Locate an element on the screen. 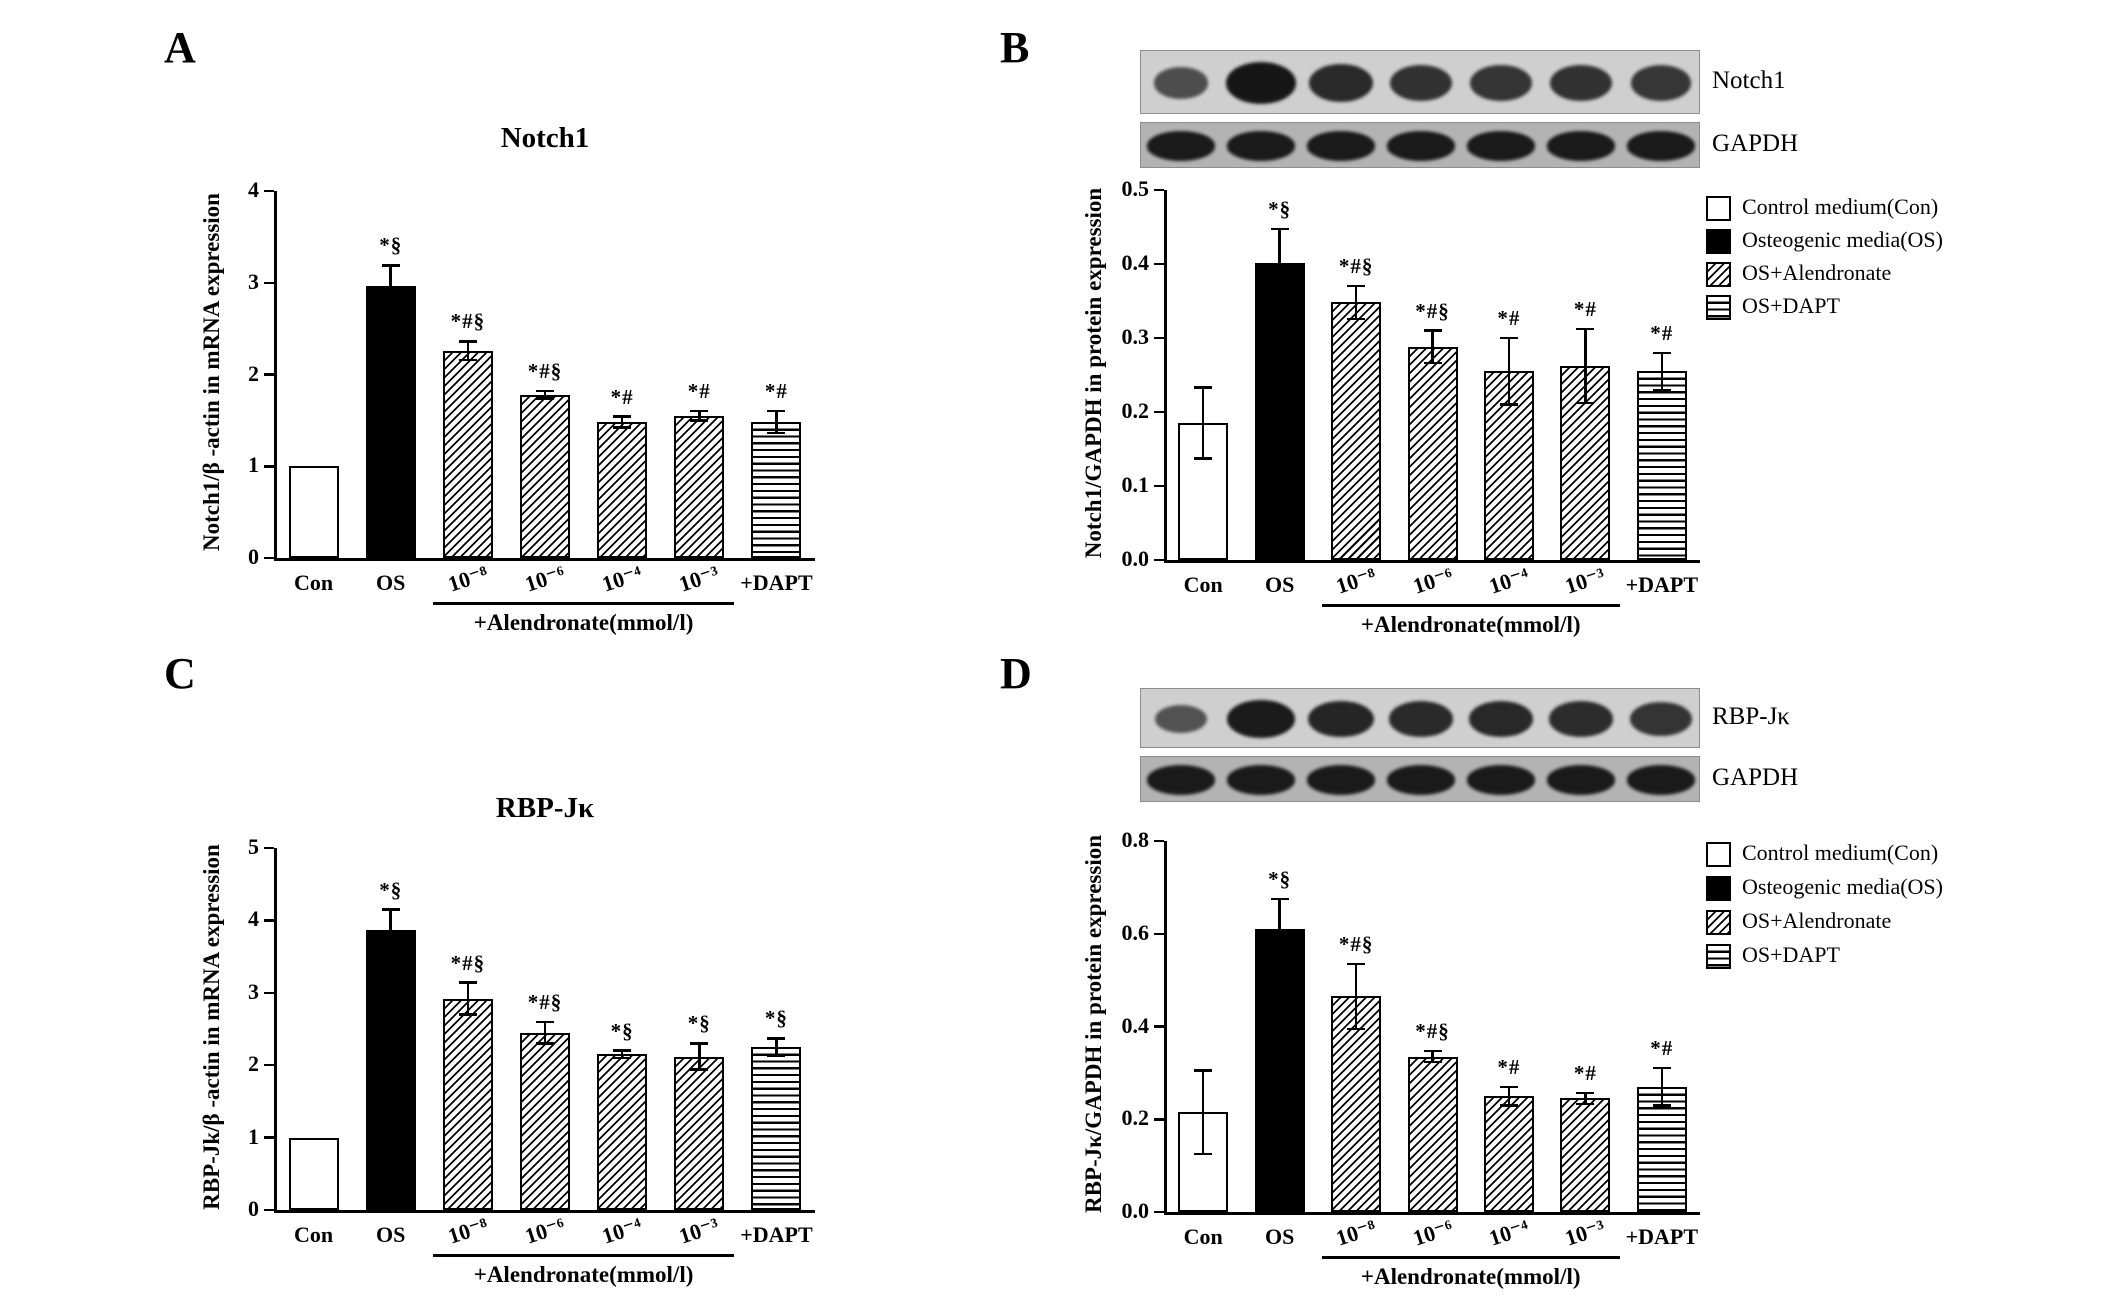  x-tick-label-0: Con is located at coordinates (314, 1234).